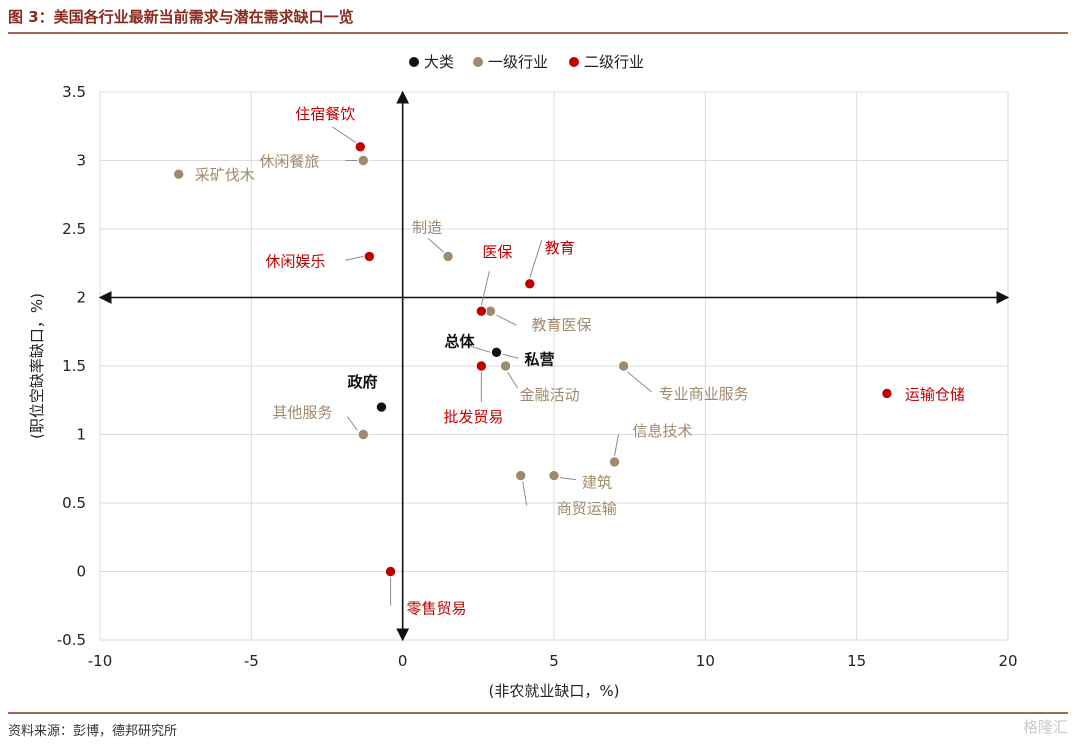  What do you see at coordinates (37, 366) in the screenshot?
I see `y-axis-title: (职位空缺率缺口，%)` at bounding box center [37, 366].